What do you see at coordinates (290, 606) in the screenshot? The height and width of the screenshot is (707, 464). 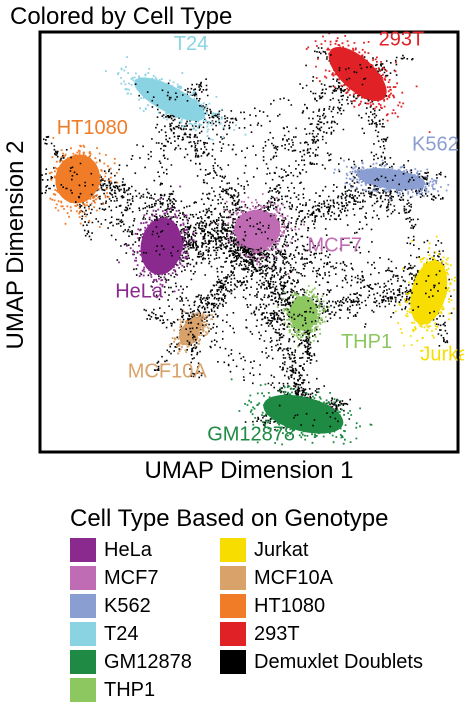 I see `legend-label-ht1080: HT1080` at bounding box center [290, 606].